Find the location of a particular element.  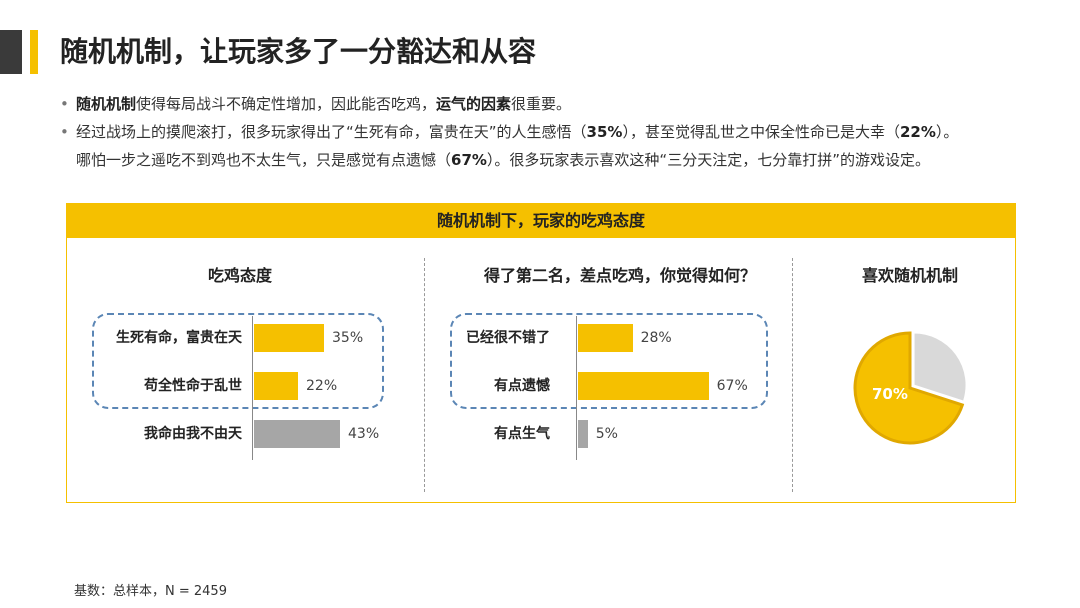

pie-value-label: 70% is located at coordinates (890, 394).